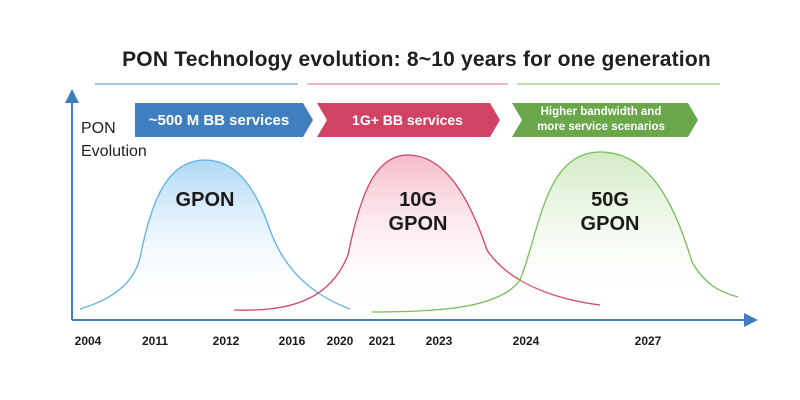 This screenshot has height=400, width=800. Describe the element at coordinates (418, 200) in the screenshot. I see `generation-label-line1: 10G` at that location.